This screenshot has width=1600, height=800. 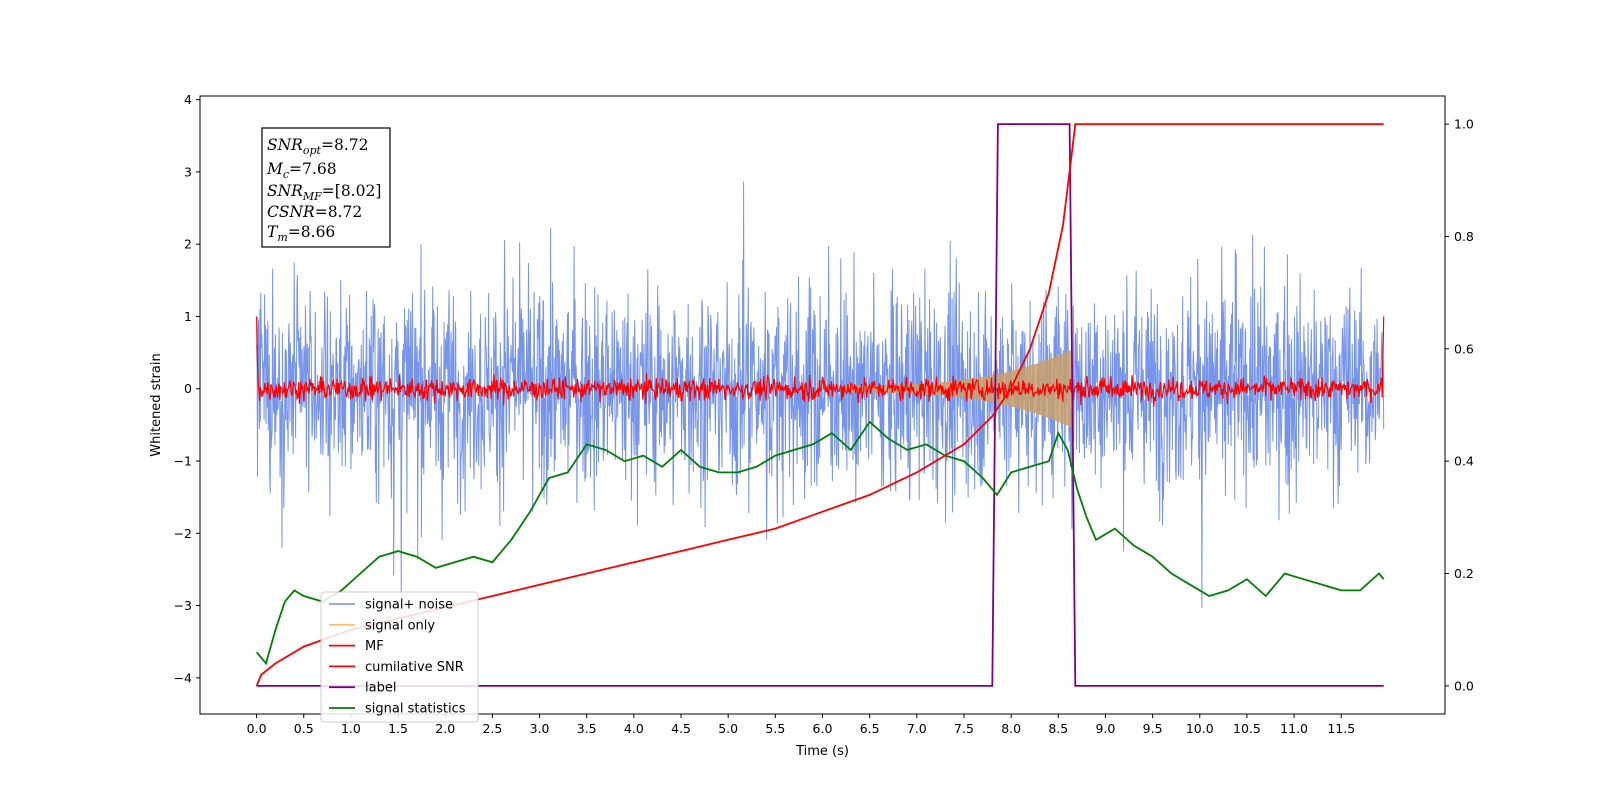 What do you see at coordinates (1294, 728) in the screenshot?
I see `x-tick-label: 11.0` at bounding box center [1294, 728].